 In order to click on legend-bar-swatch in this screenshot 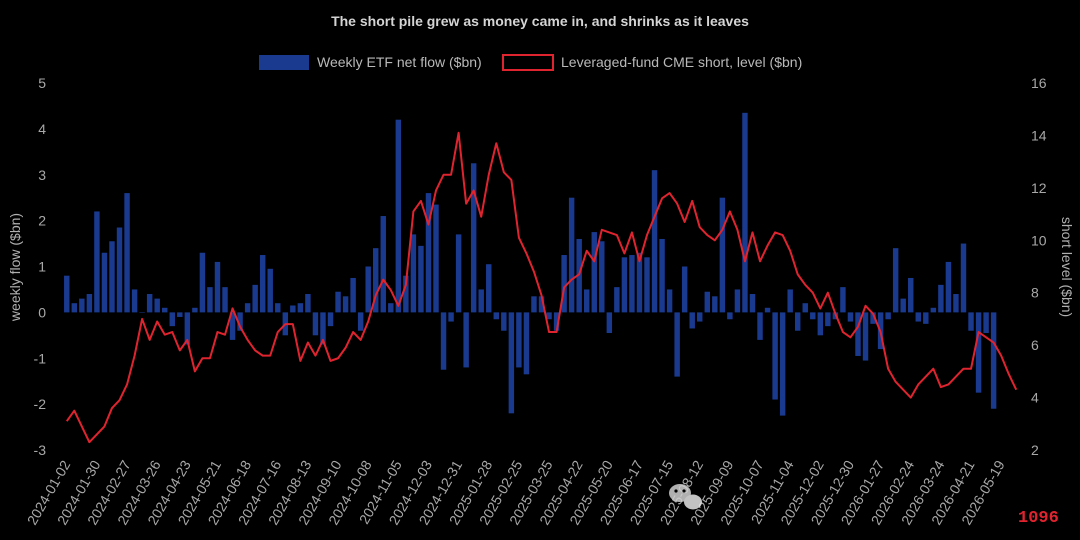, I will do `click(284, 62)`.